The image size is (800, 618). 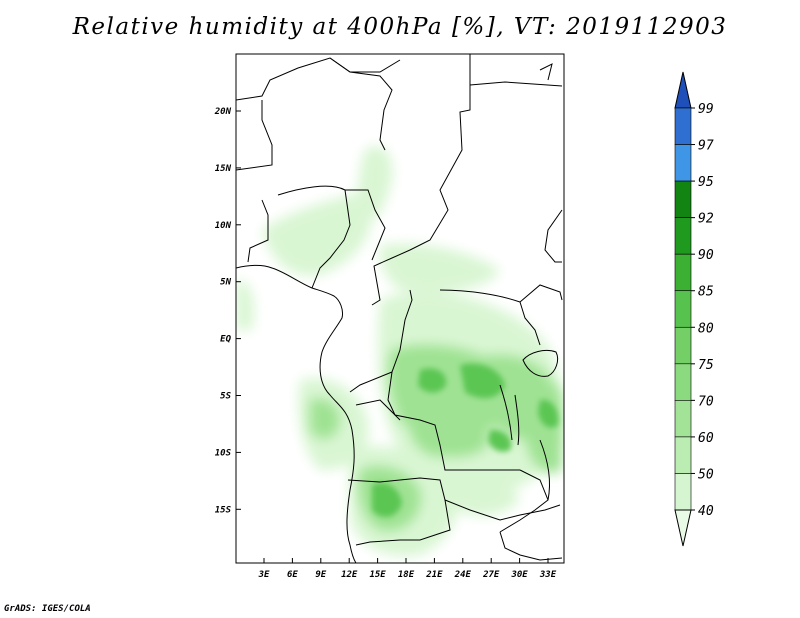 I want to click on lon-tick-label: 33E, so click(x=548, y=575).